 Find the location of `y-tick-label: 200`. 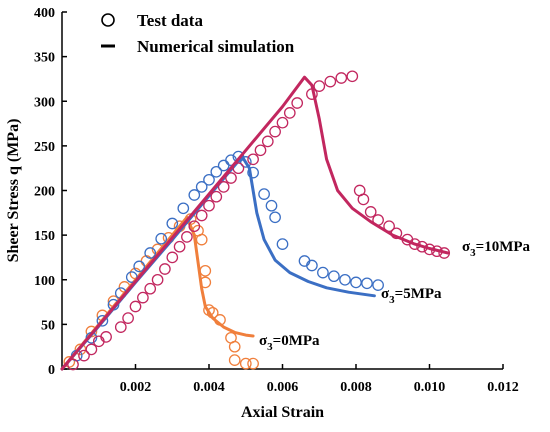

y-tick-label: 200 is located at coordinates (44, 192).